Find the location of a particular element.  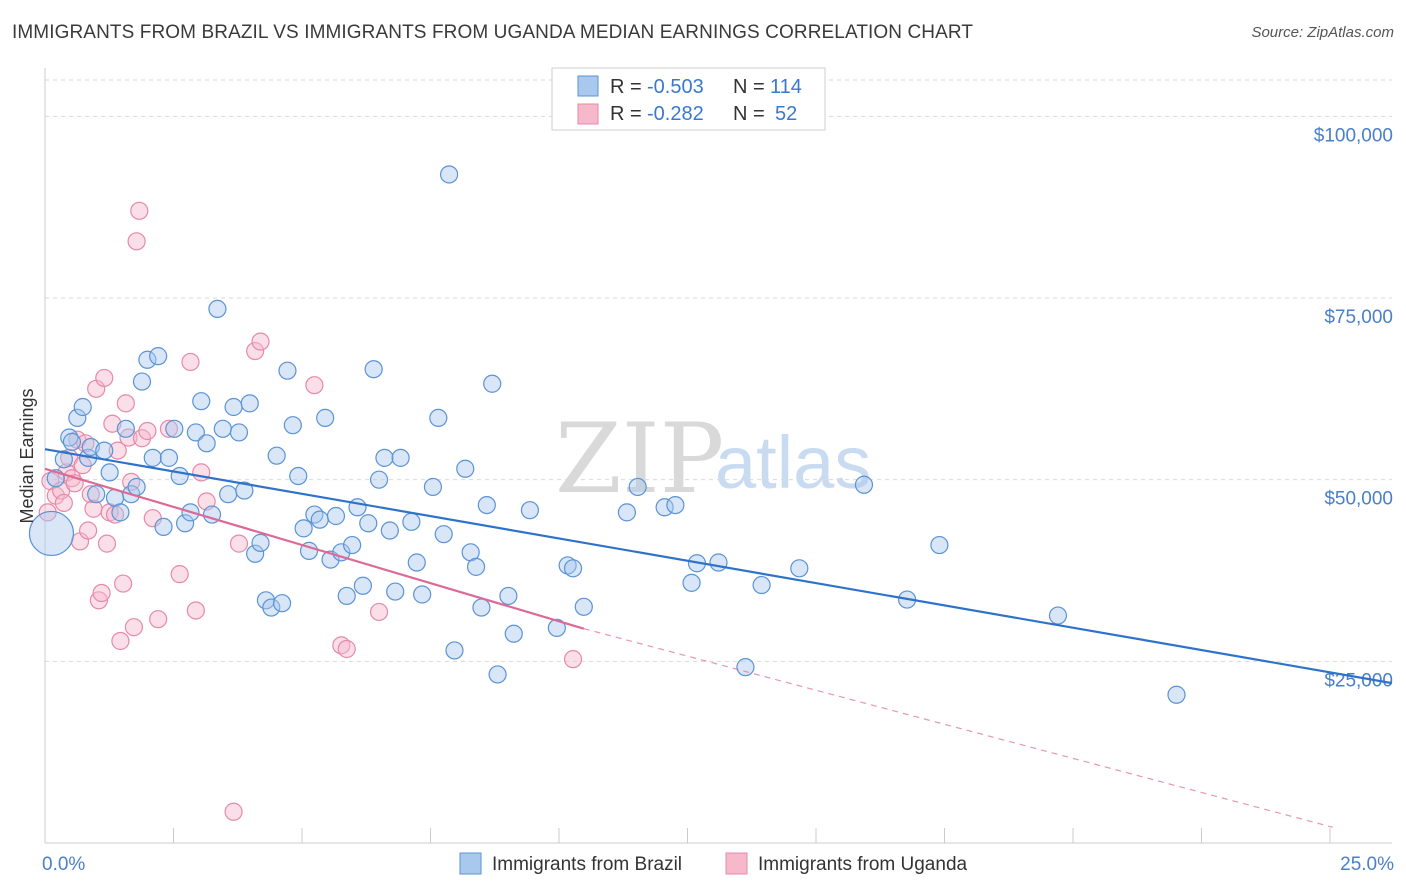

bottom-legend-uganda: Immigrants from Uganda is located at coordinates (863, 864).